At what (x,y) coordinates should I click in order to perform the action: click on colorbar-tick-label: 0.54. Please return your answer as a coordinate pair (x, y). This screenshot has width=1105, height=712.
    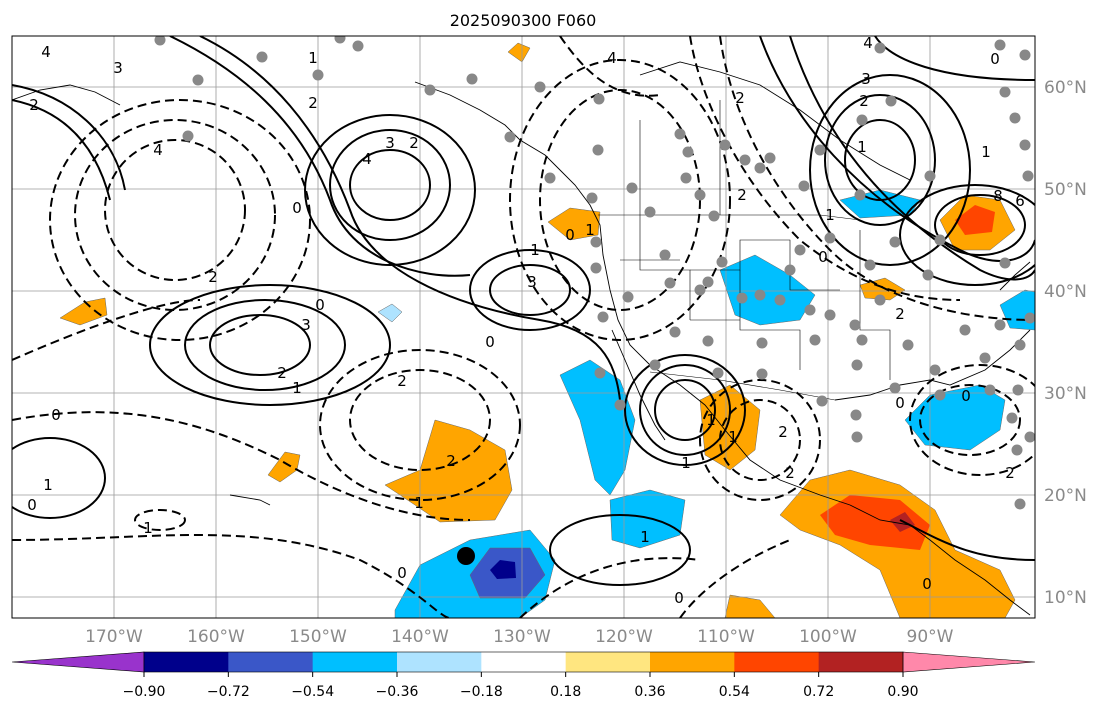
    Looking at the image, I should click on (734, 692).